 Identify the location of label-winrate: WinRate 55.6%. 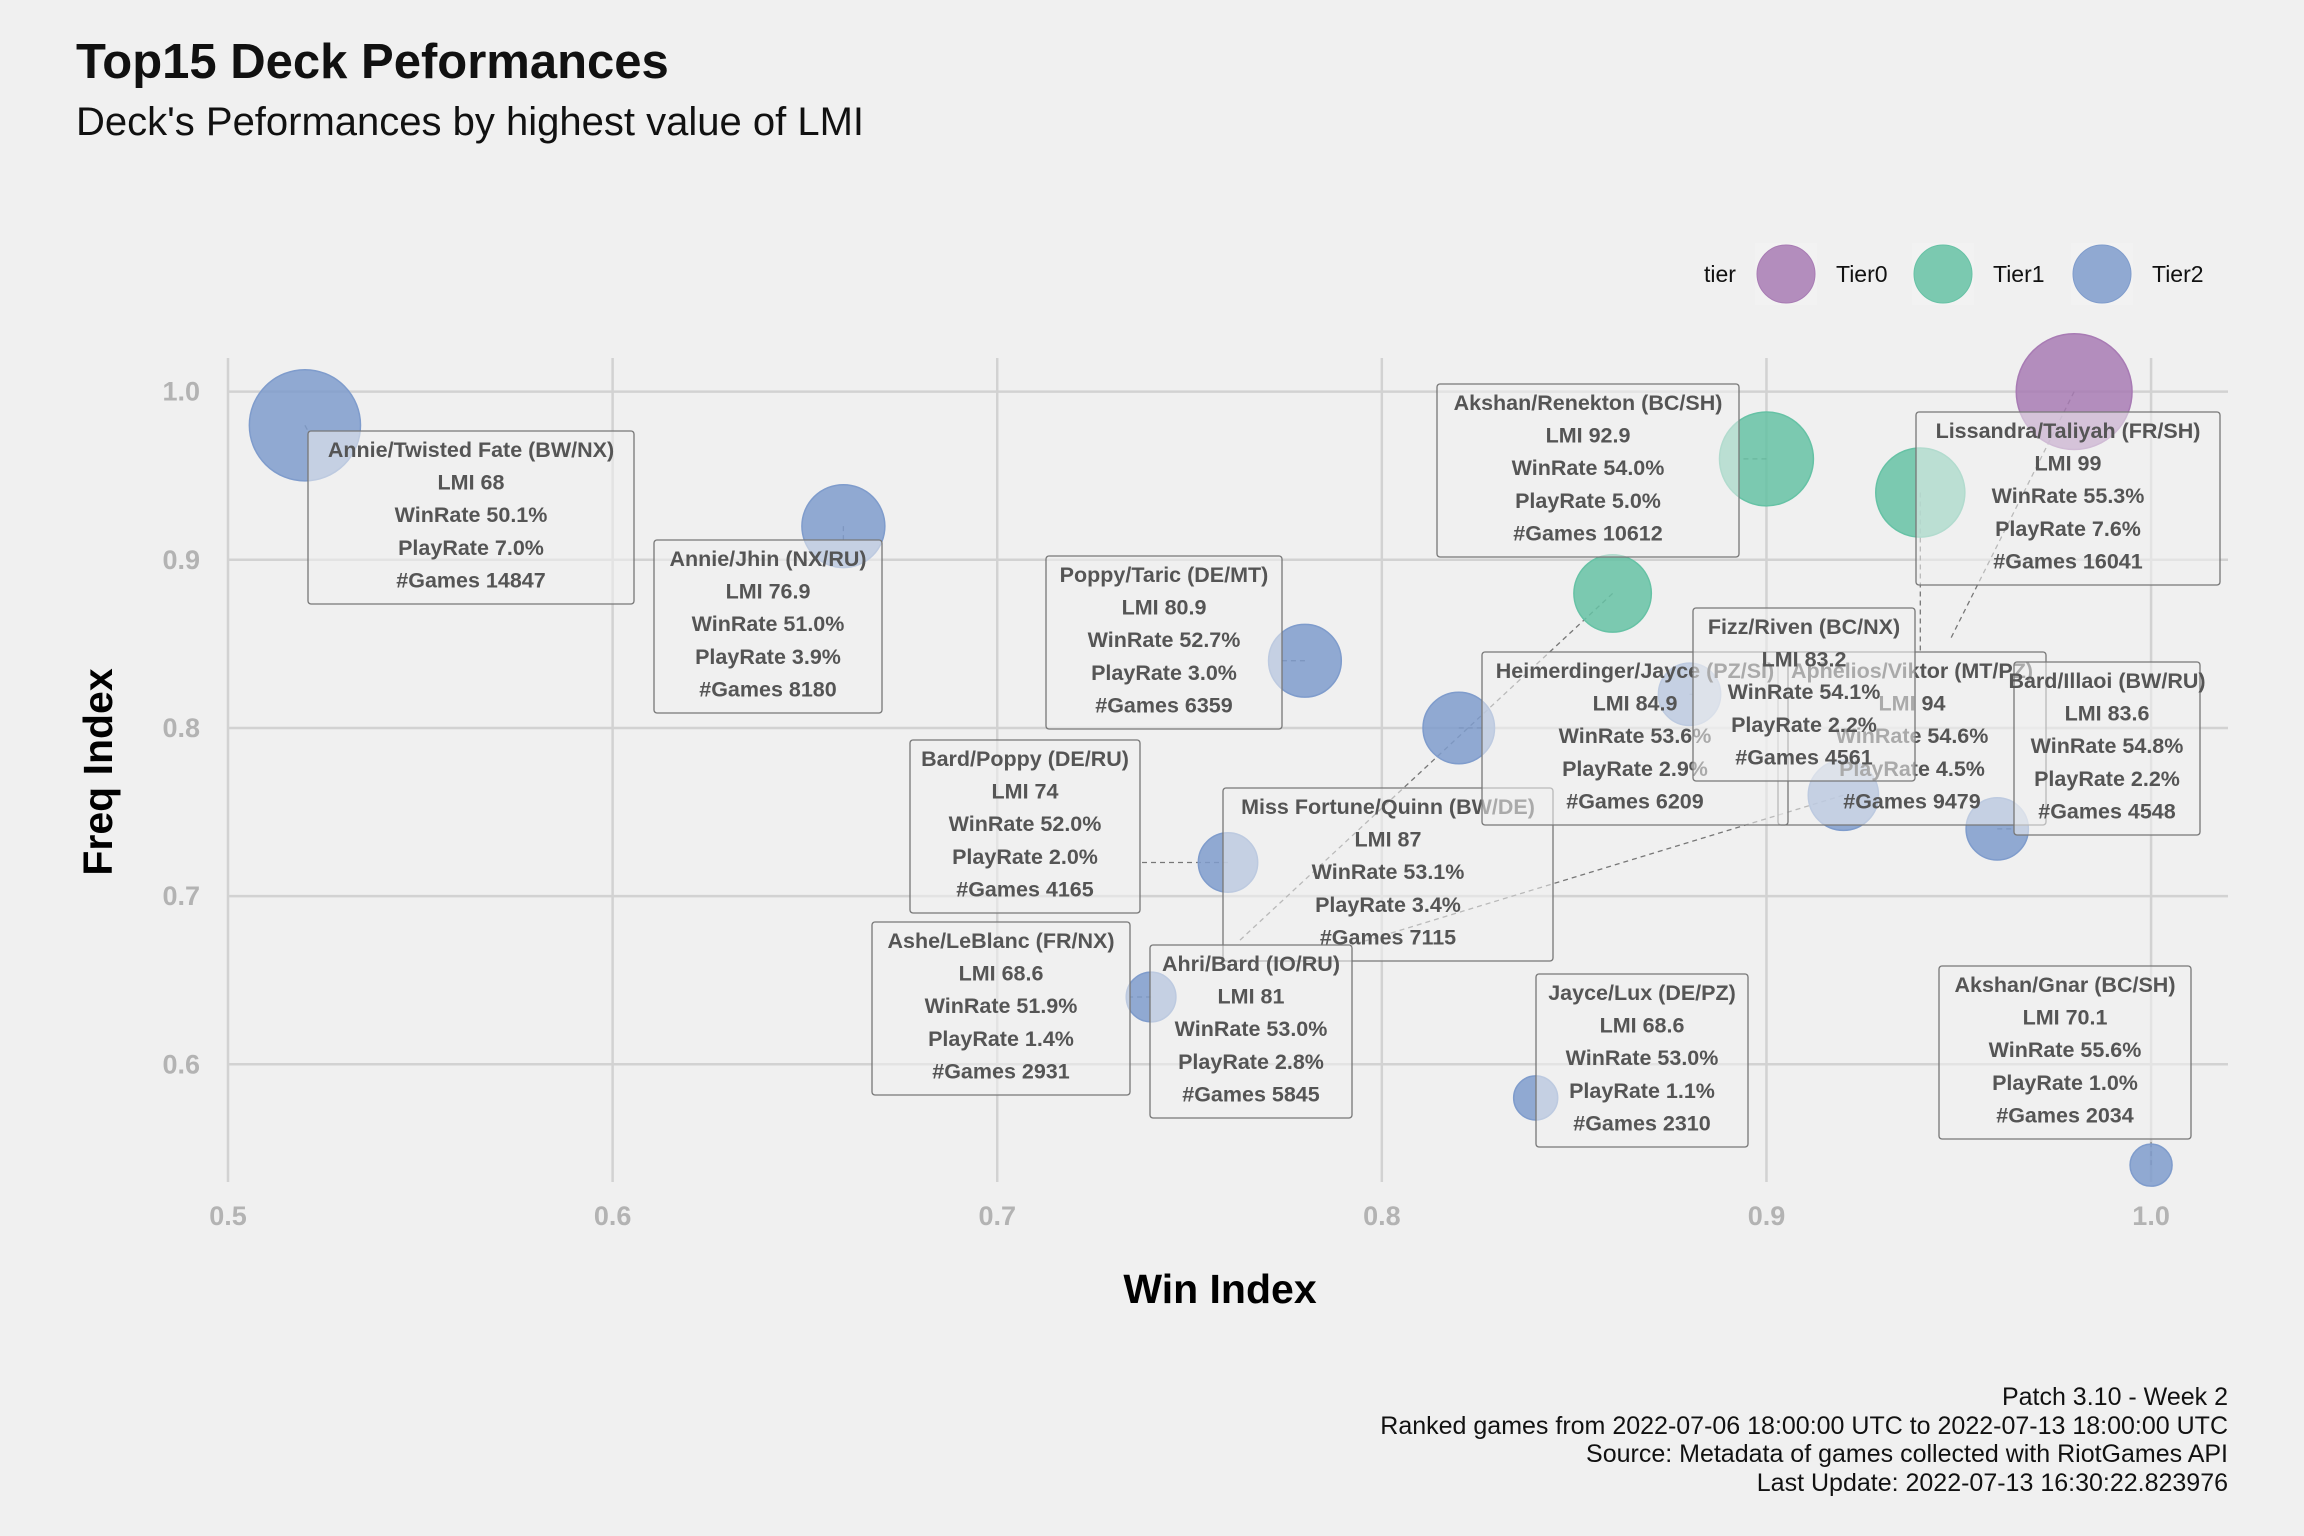
(2065, 1050).